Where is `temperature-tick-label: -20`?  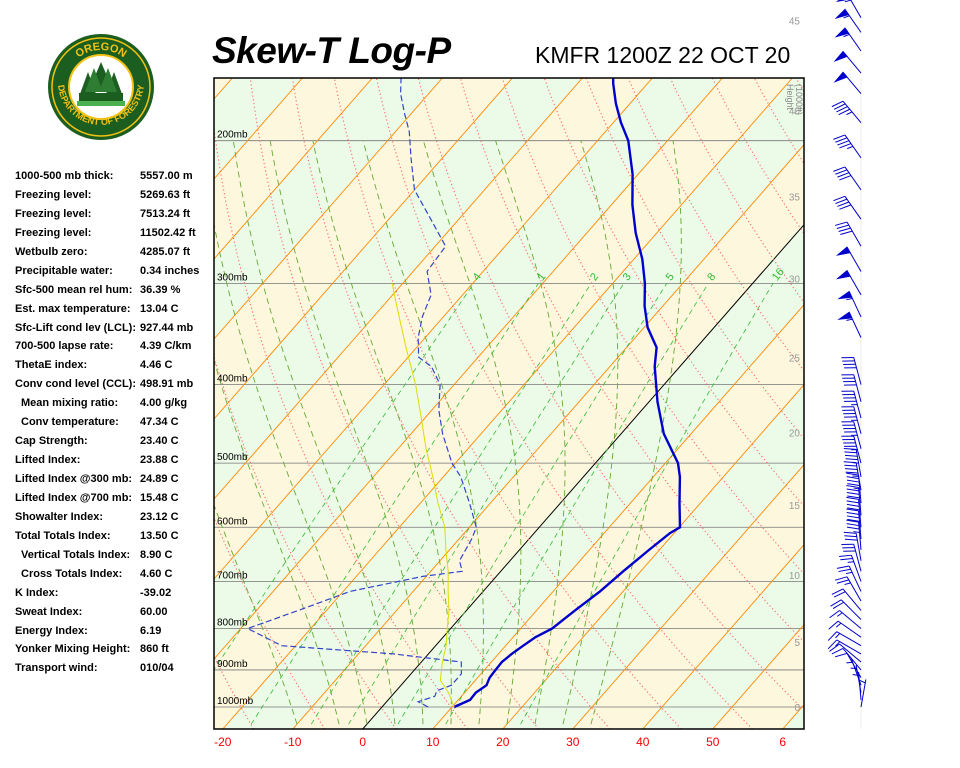 temperature-tick-label: -20 is located at coordinates (223, 742).